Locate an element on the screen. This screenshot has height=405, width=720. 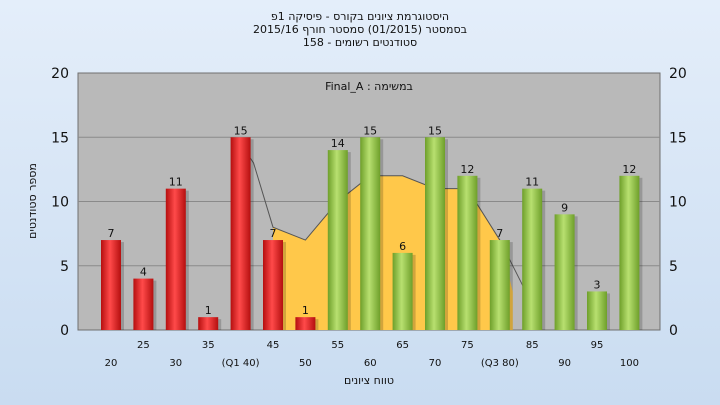
y-ticks-left: 0 5 10 15 20 is located at coordinates (60, 202).